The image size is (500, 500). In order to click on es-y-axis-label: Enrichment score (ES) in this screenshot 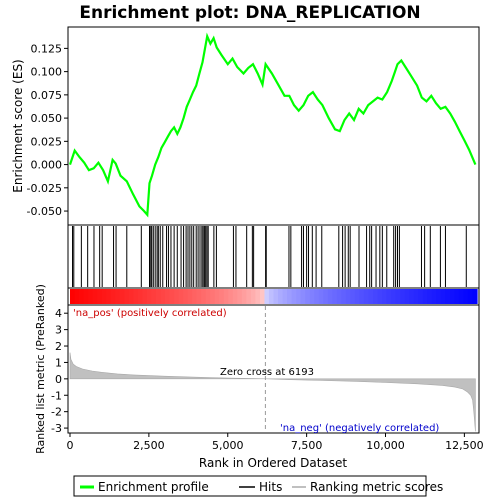, I will do `click(18, 125)`.